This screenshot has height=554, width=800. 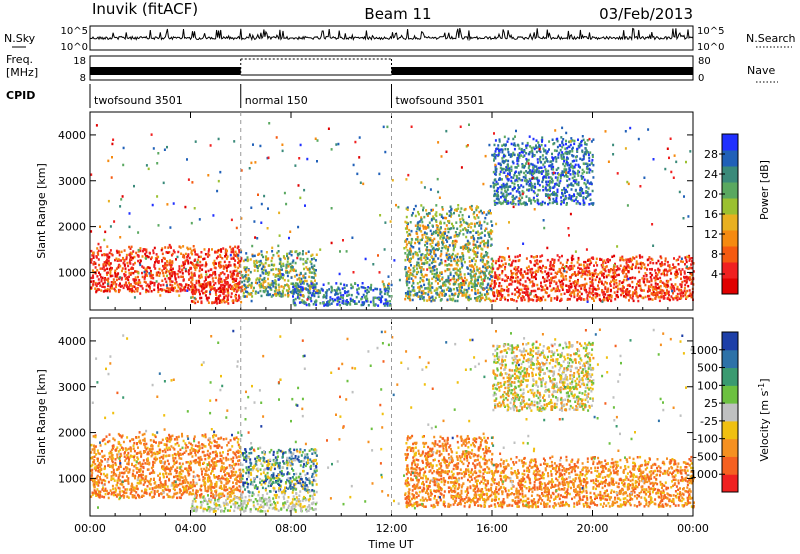 I want to click on freq-tick-bottom: 8, so click(x=83, y=78).